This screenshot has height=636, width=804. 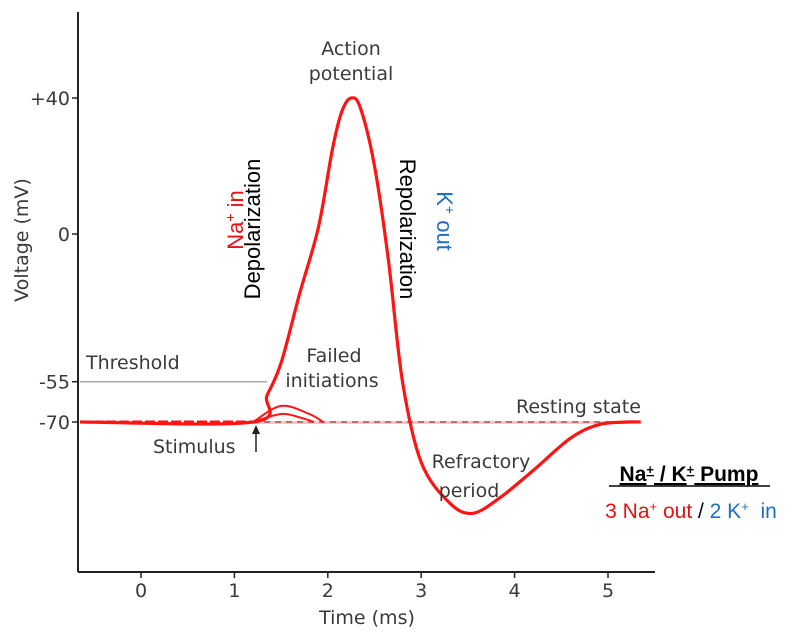 What do you see at coordinates (194, 447) in the screenshot?
I see `stimulus-label: Stimulus` at bounding box center [194, 447].